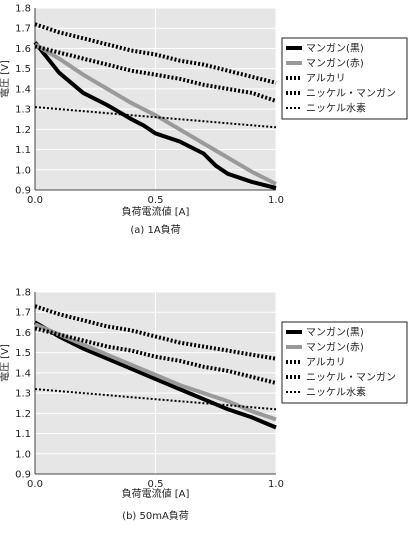 This screenshot has height=540, width=411. Describe the element at coordinates (155, 230) in the screenshot. I see `chart-caption: (a) 1A負荷` at that location.